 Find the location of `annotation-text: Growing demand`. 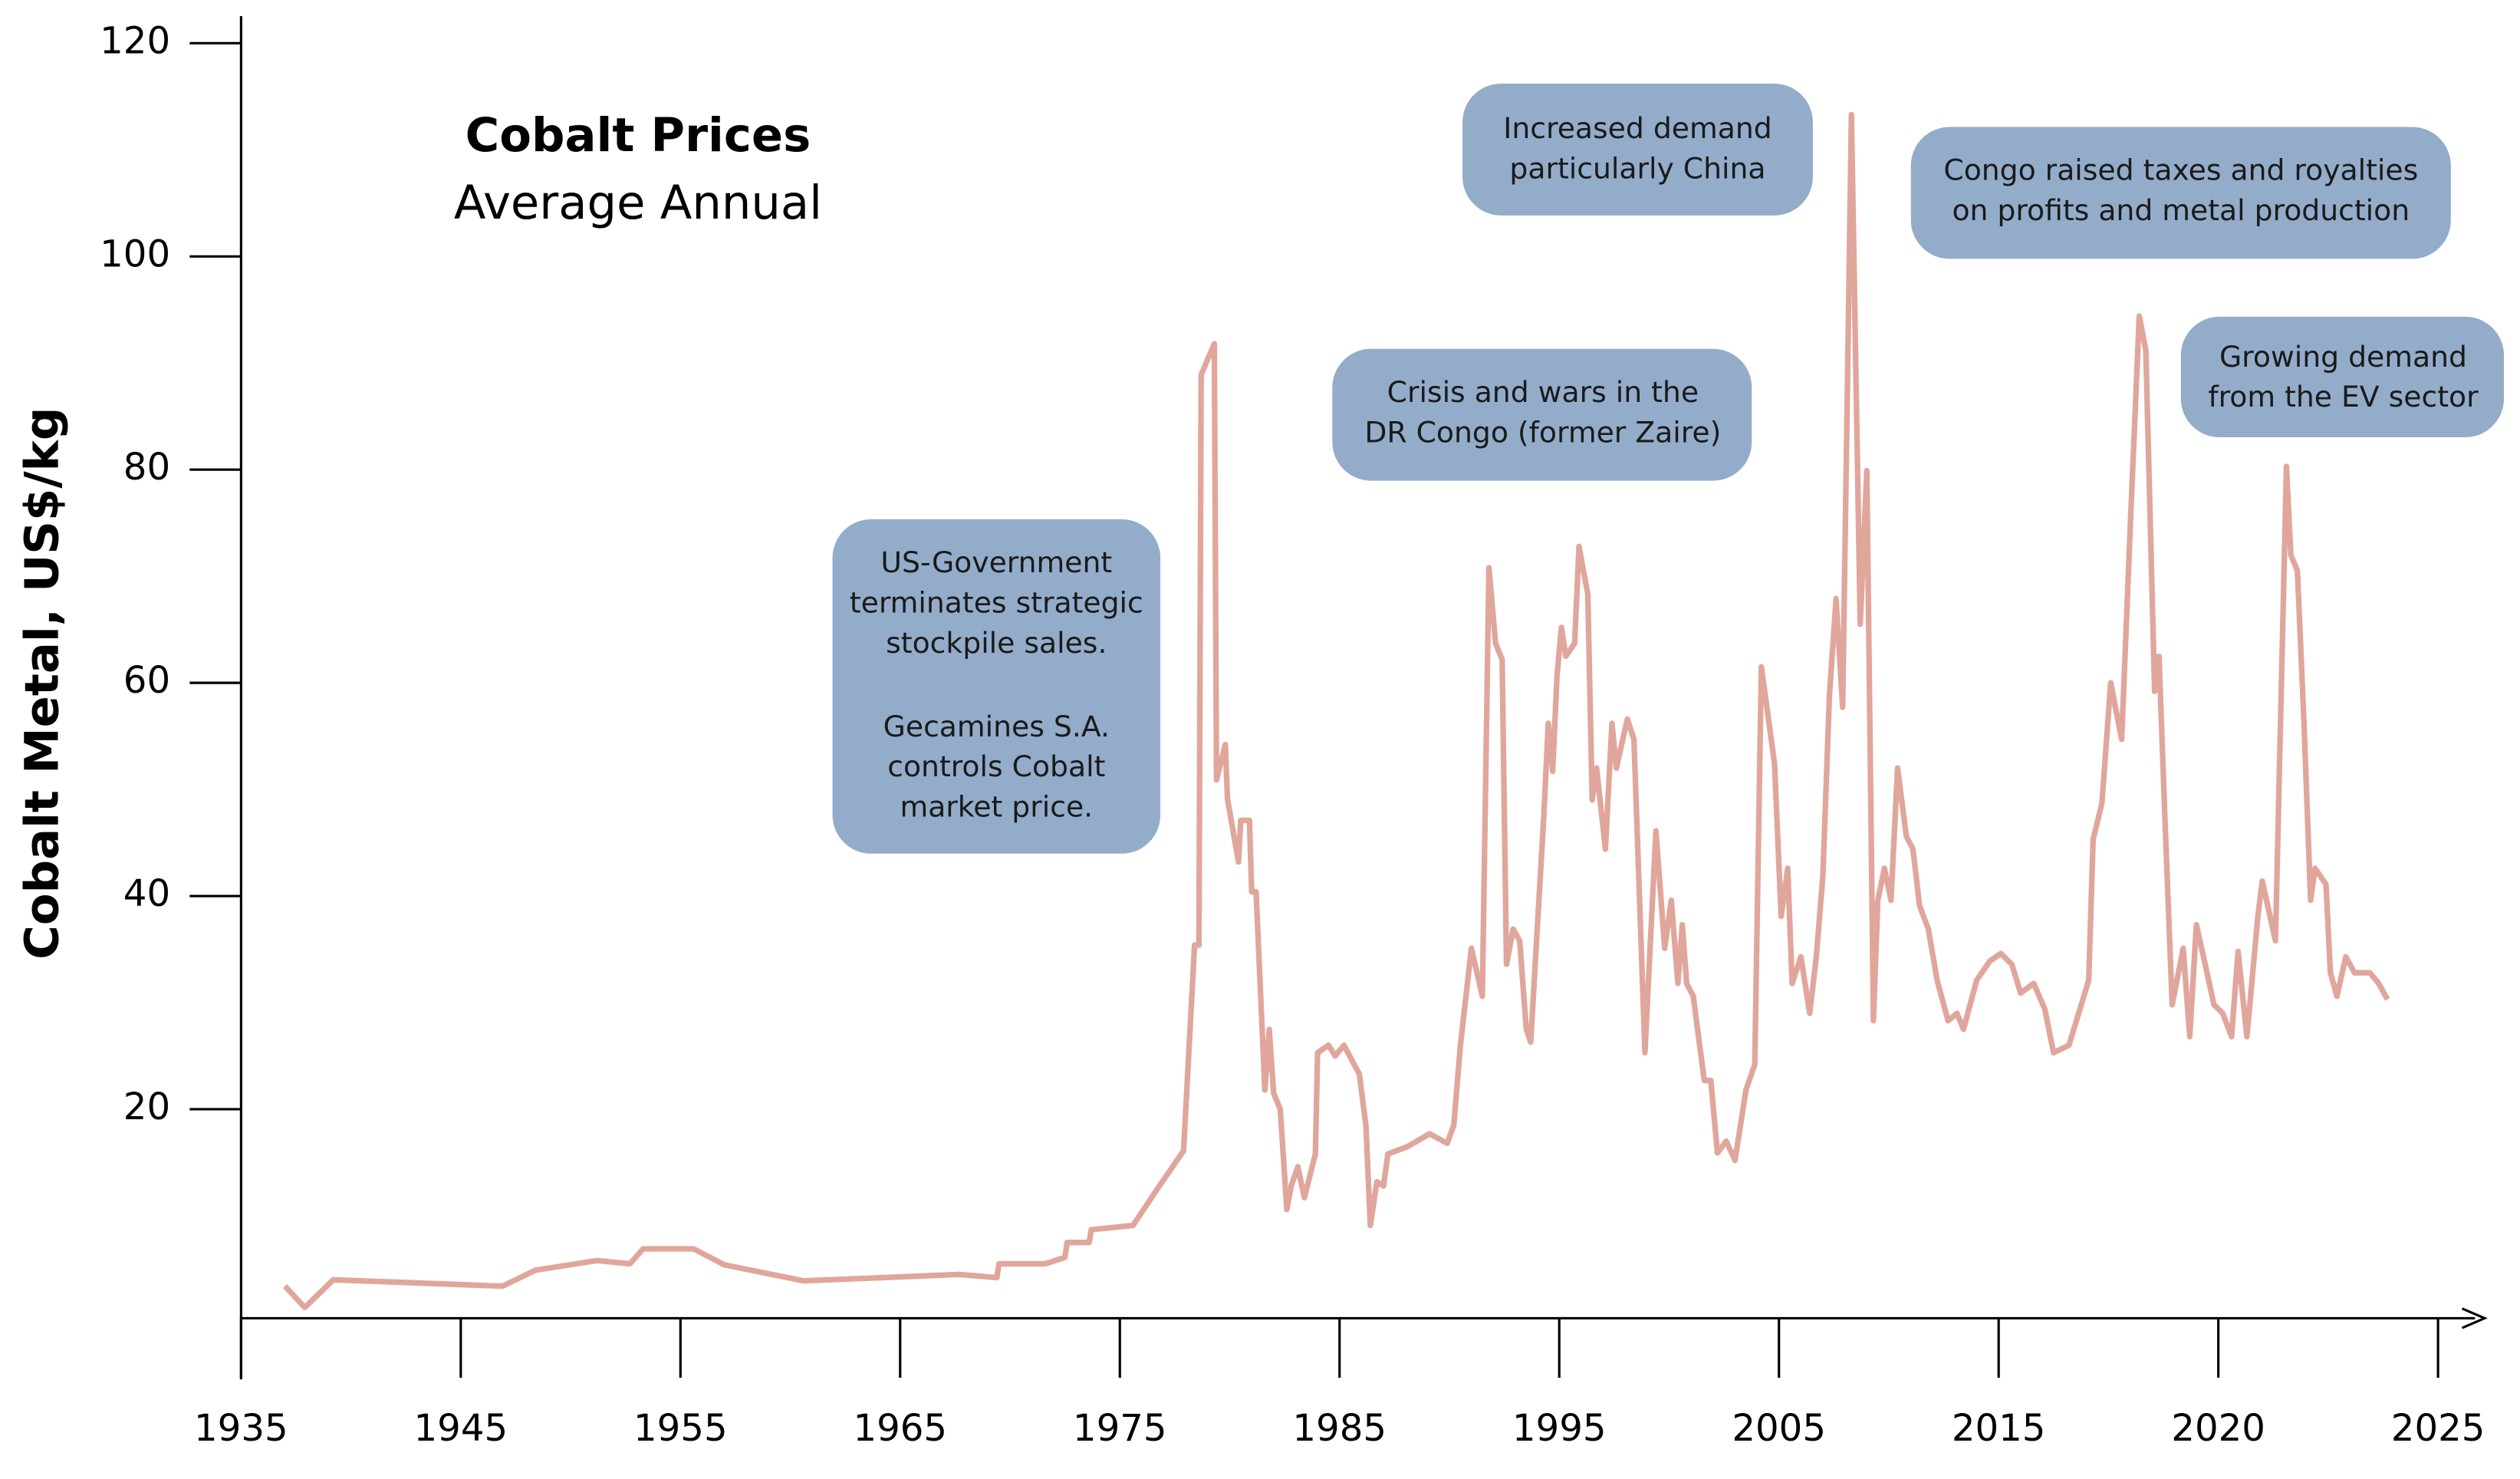

annotation-text: Growing demand is located at coordinates (2343, 357).